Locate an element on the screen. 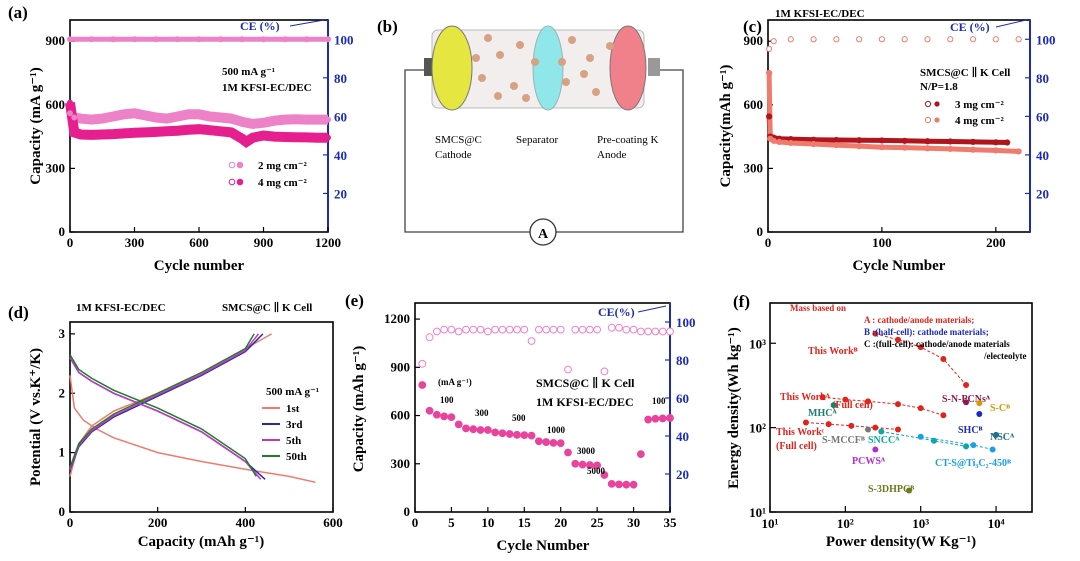 The width and height of the screenshot is (1080, 561). d-curve-50th-charge is located at coordinates (162, 400).